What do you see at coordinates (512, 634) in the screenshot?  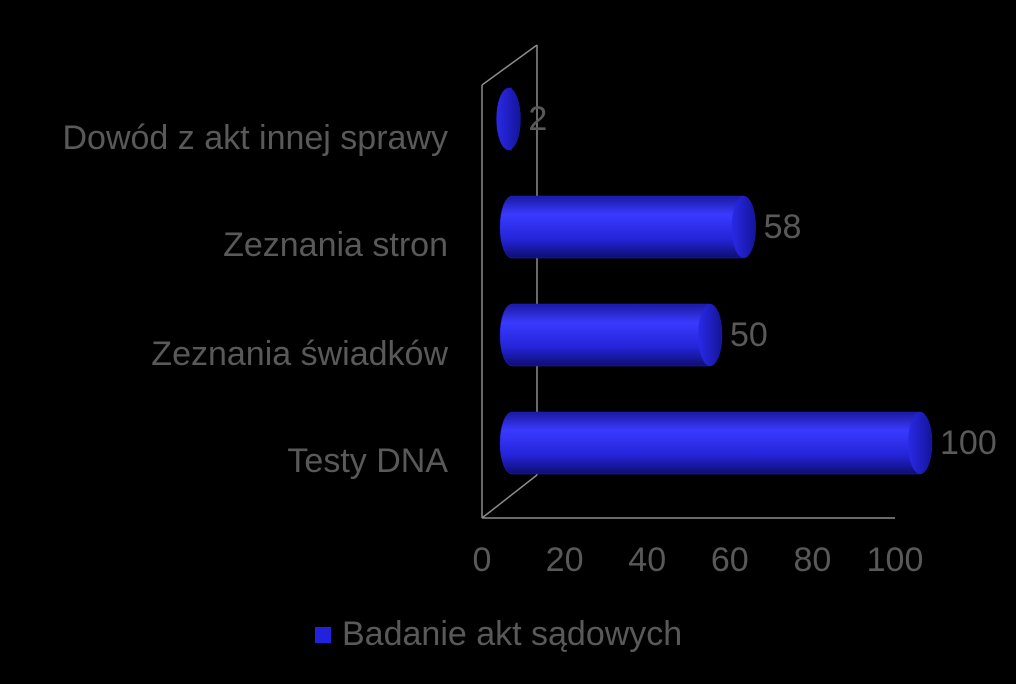 I see `legend-label: Badanie akt sądowych` at bounding box center [512, 634].